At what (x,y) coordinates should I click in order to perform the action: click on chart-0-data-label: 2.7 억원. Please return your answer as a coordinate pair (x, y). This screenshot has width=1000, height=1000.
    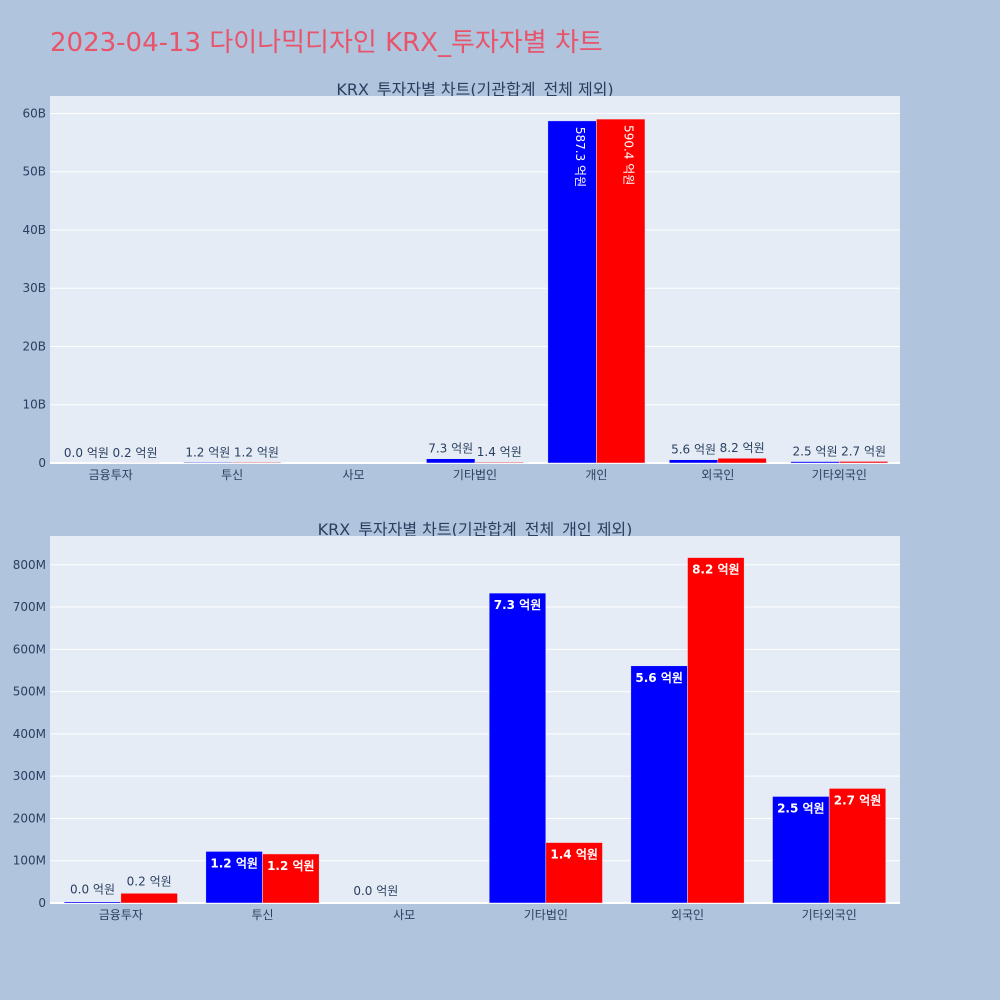
    Looking at the image, I should click on (863, 451).